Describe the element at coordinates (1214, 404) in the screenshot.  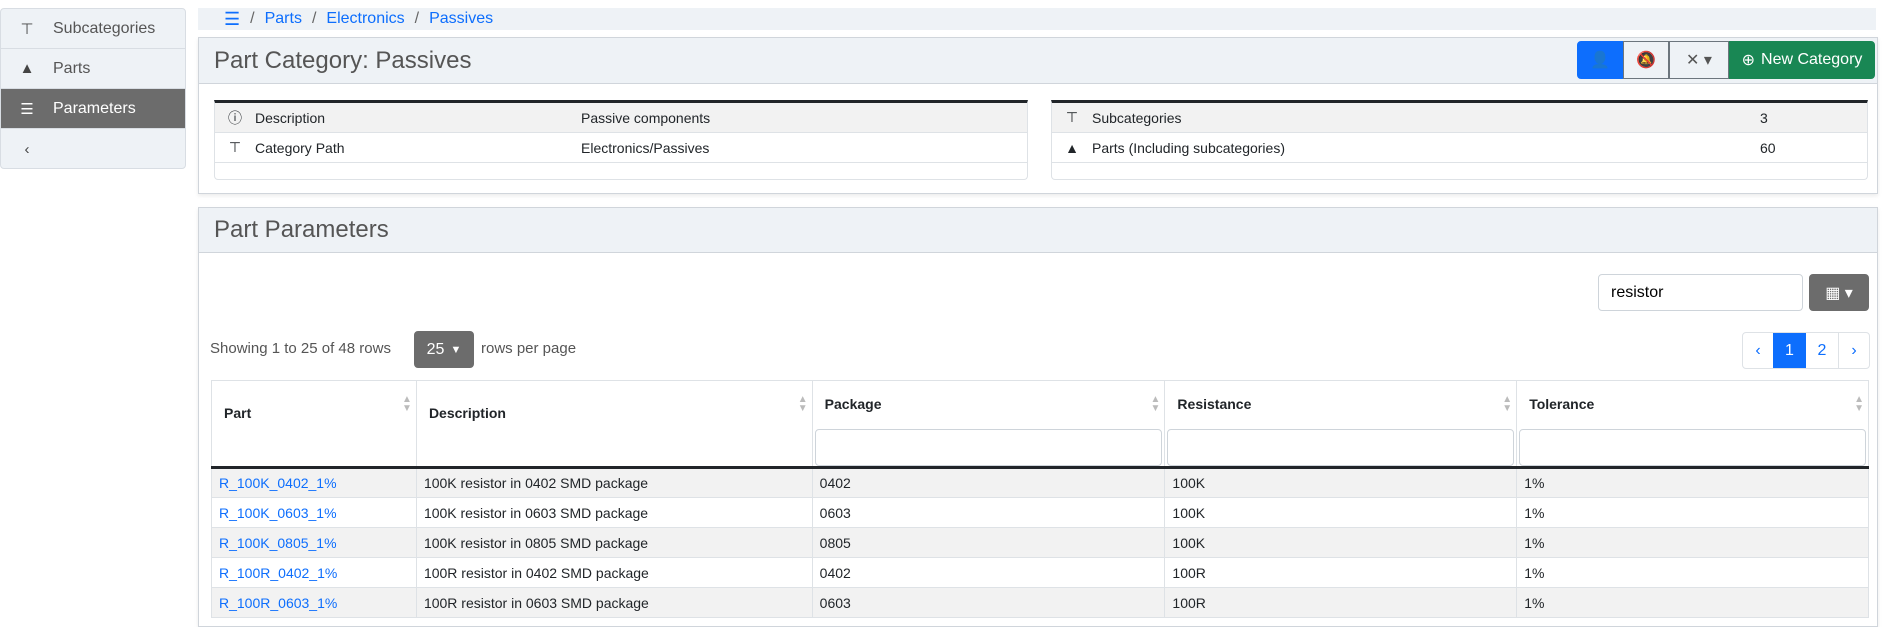
I see `header-label: Resistance` at that location.